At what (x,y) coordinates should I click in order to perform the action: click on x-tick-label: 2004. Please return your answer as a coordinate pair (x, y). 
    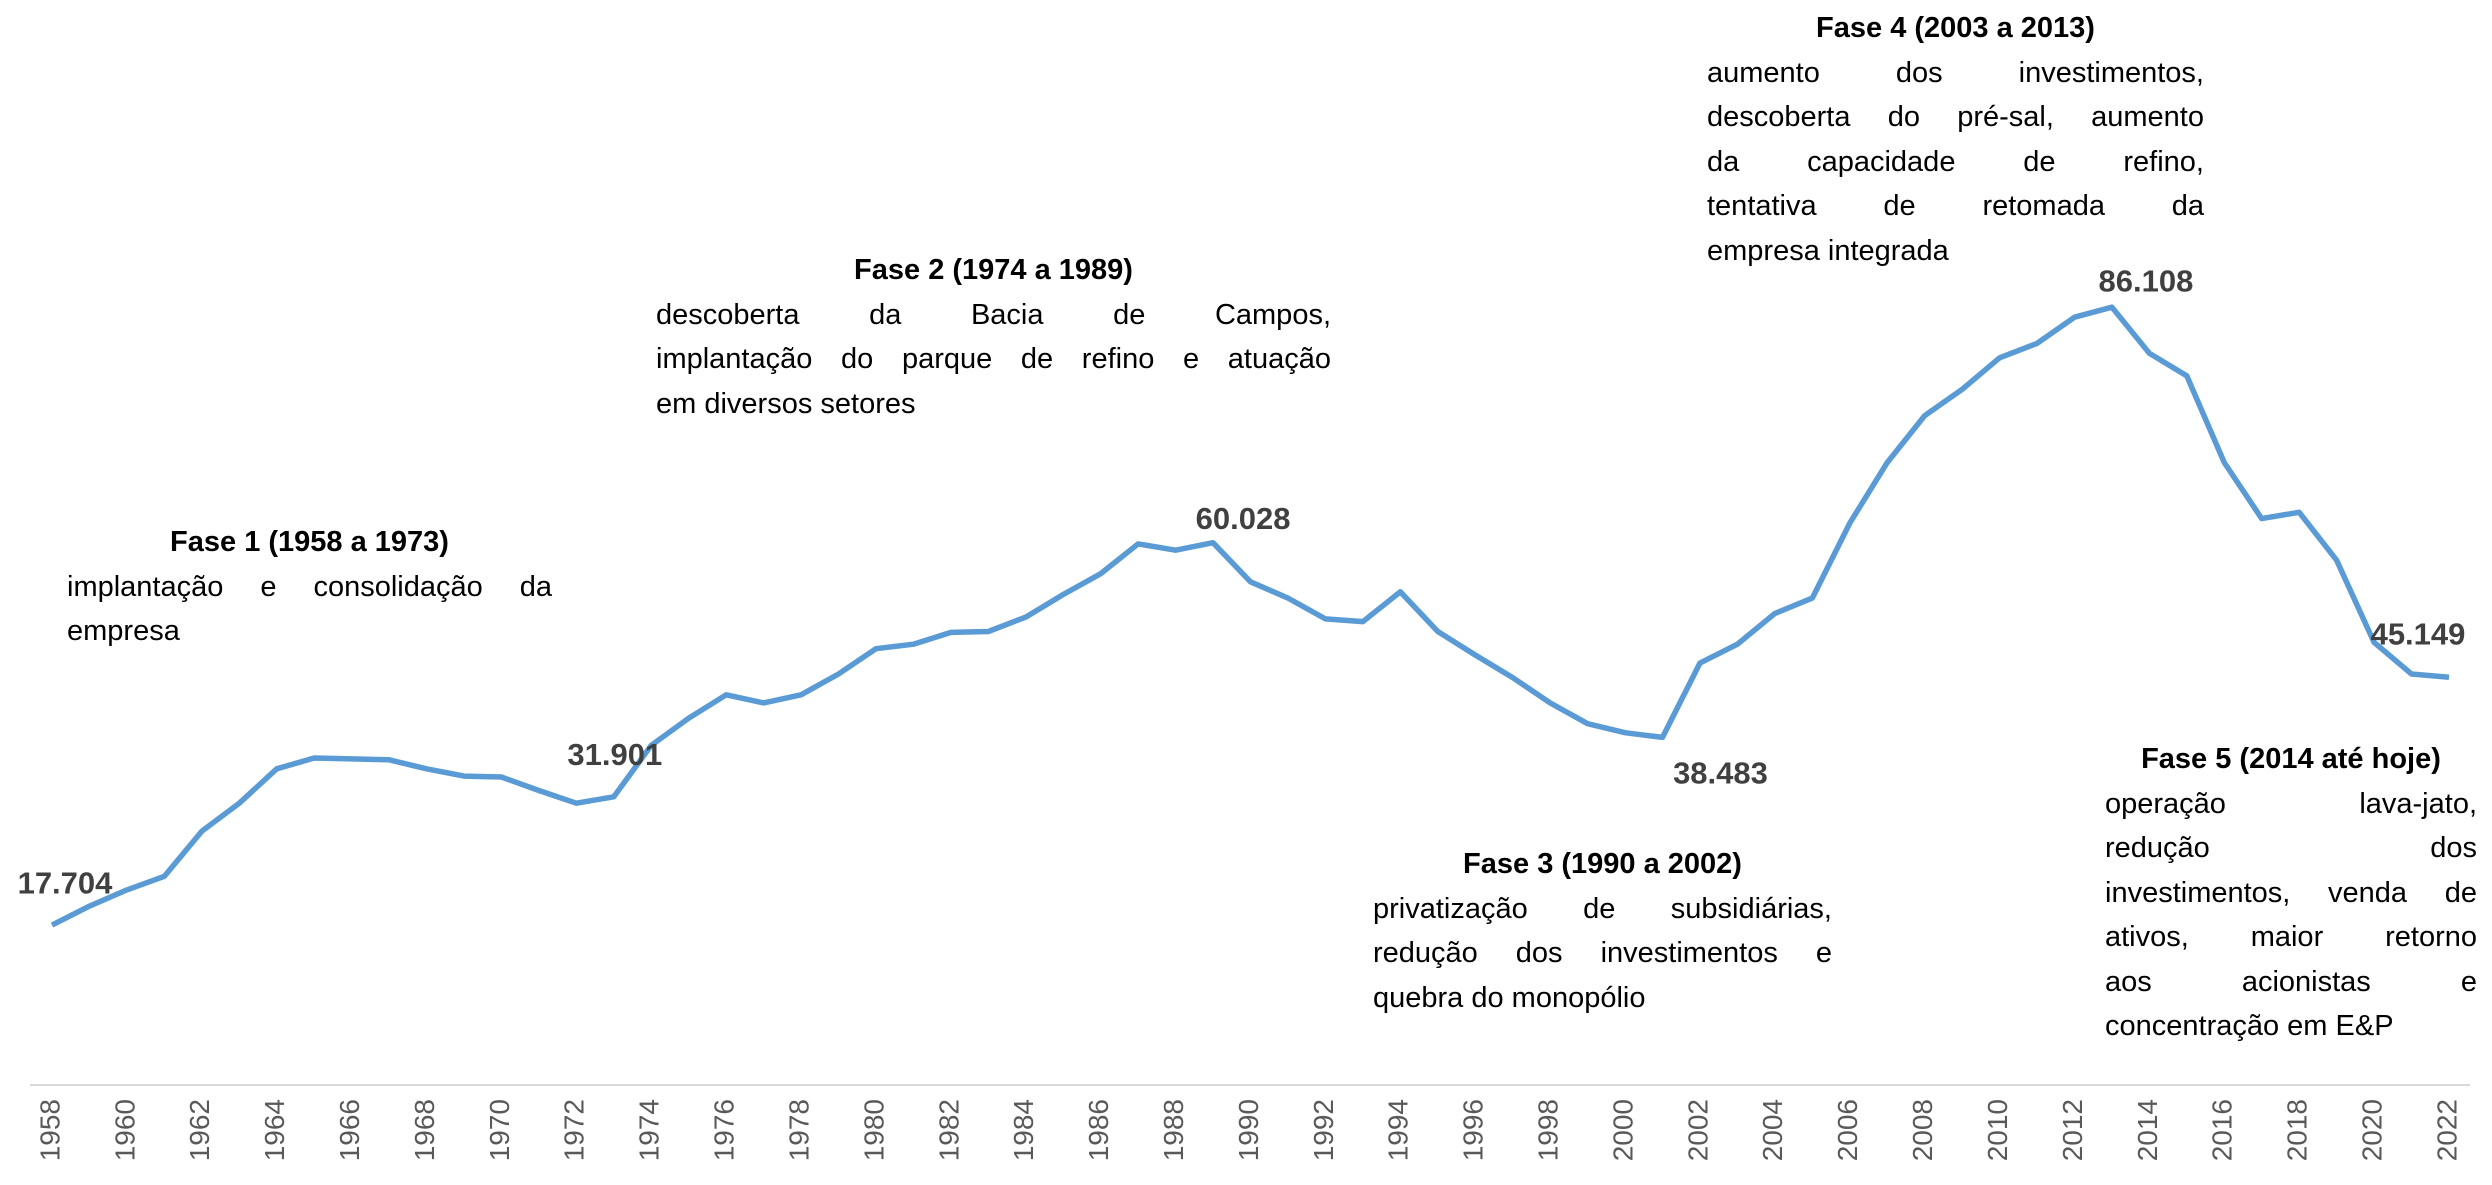
    Looking at the image, I should click on (1772, 1130).